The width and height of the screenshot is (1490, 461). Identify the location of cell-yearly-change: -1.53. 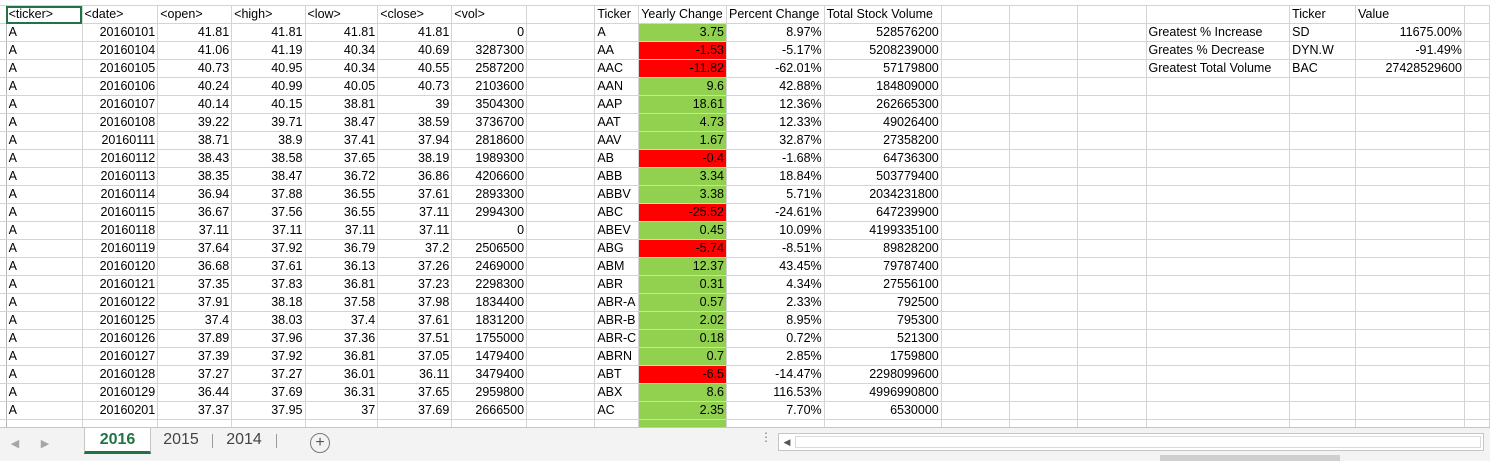
(683, 50).